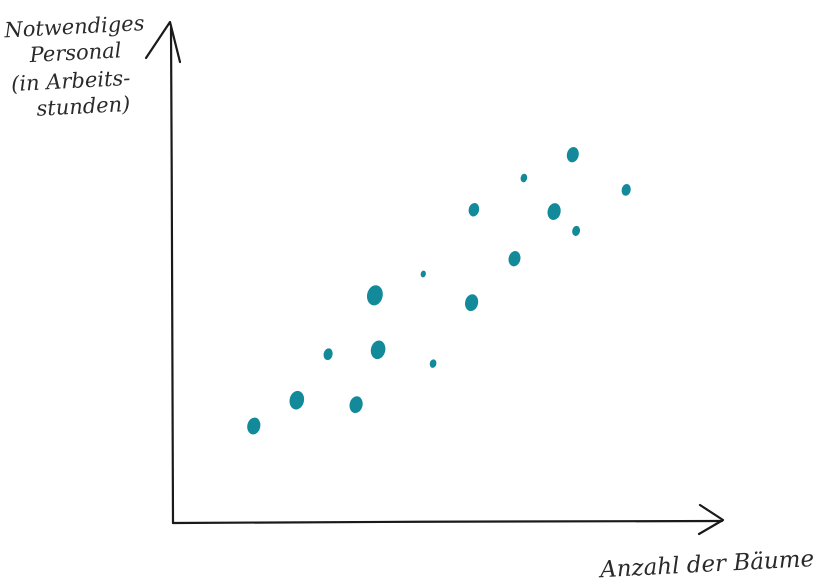 This screenshot has width=815, height=579. I want to click on y-axis-label-line-1: Notwendiges, so click(74, 26).